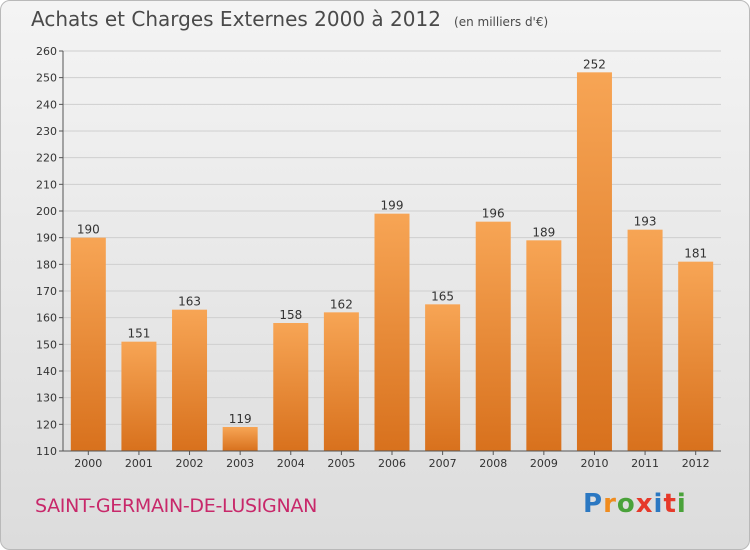  I want to click on bar-value-label: 119, so click(240, 419).